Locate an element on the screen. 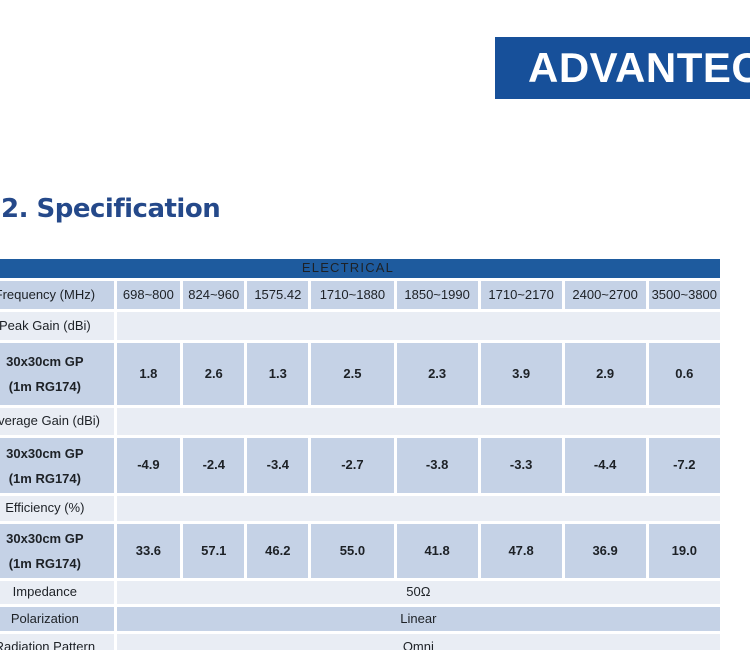 The width and height of the screenshot is (750, 650). frequency-col-header-1: 824~960 is located at coordinates (214, 295).